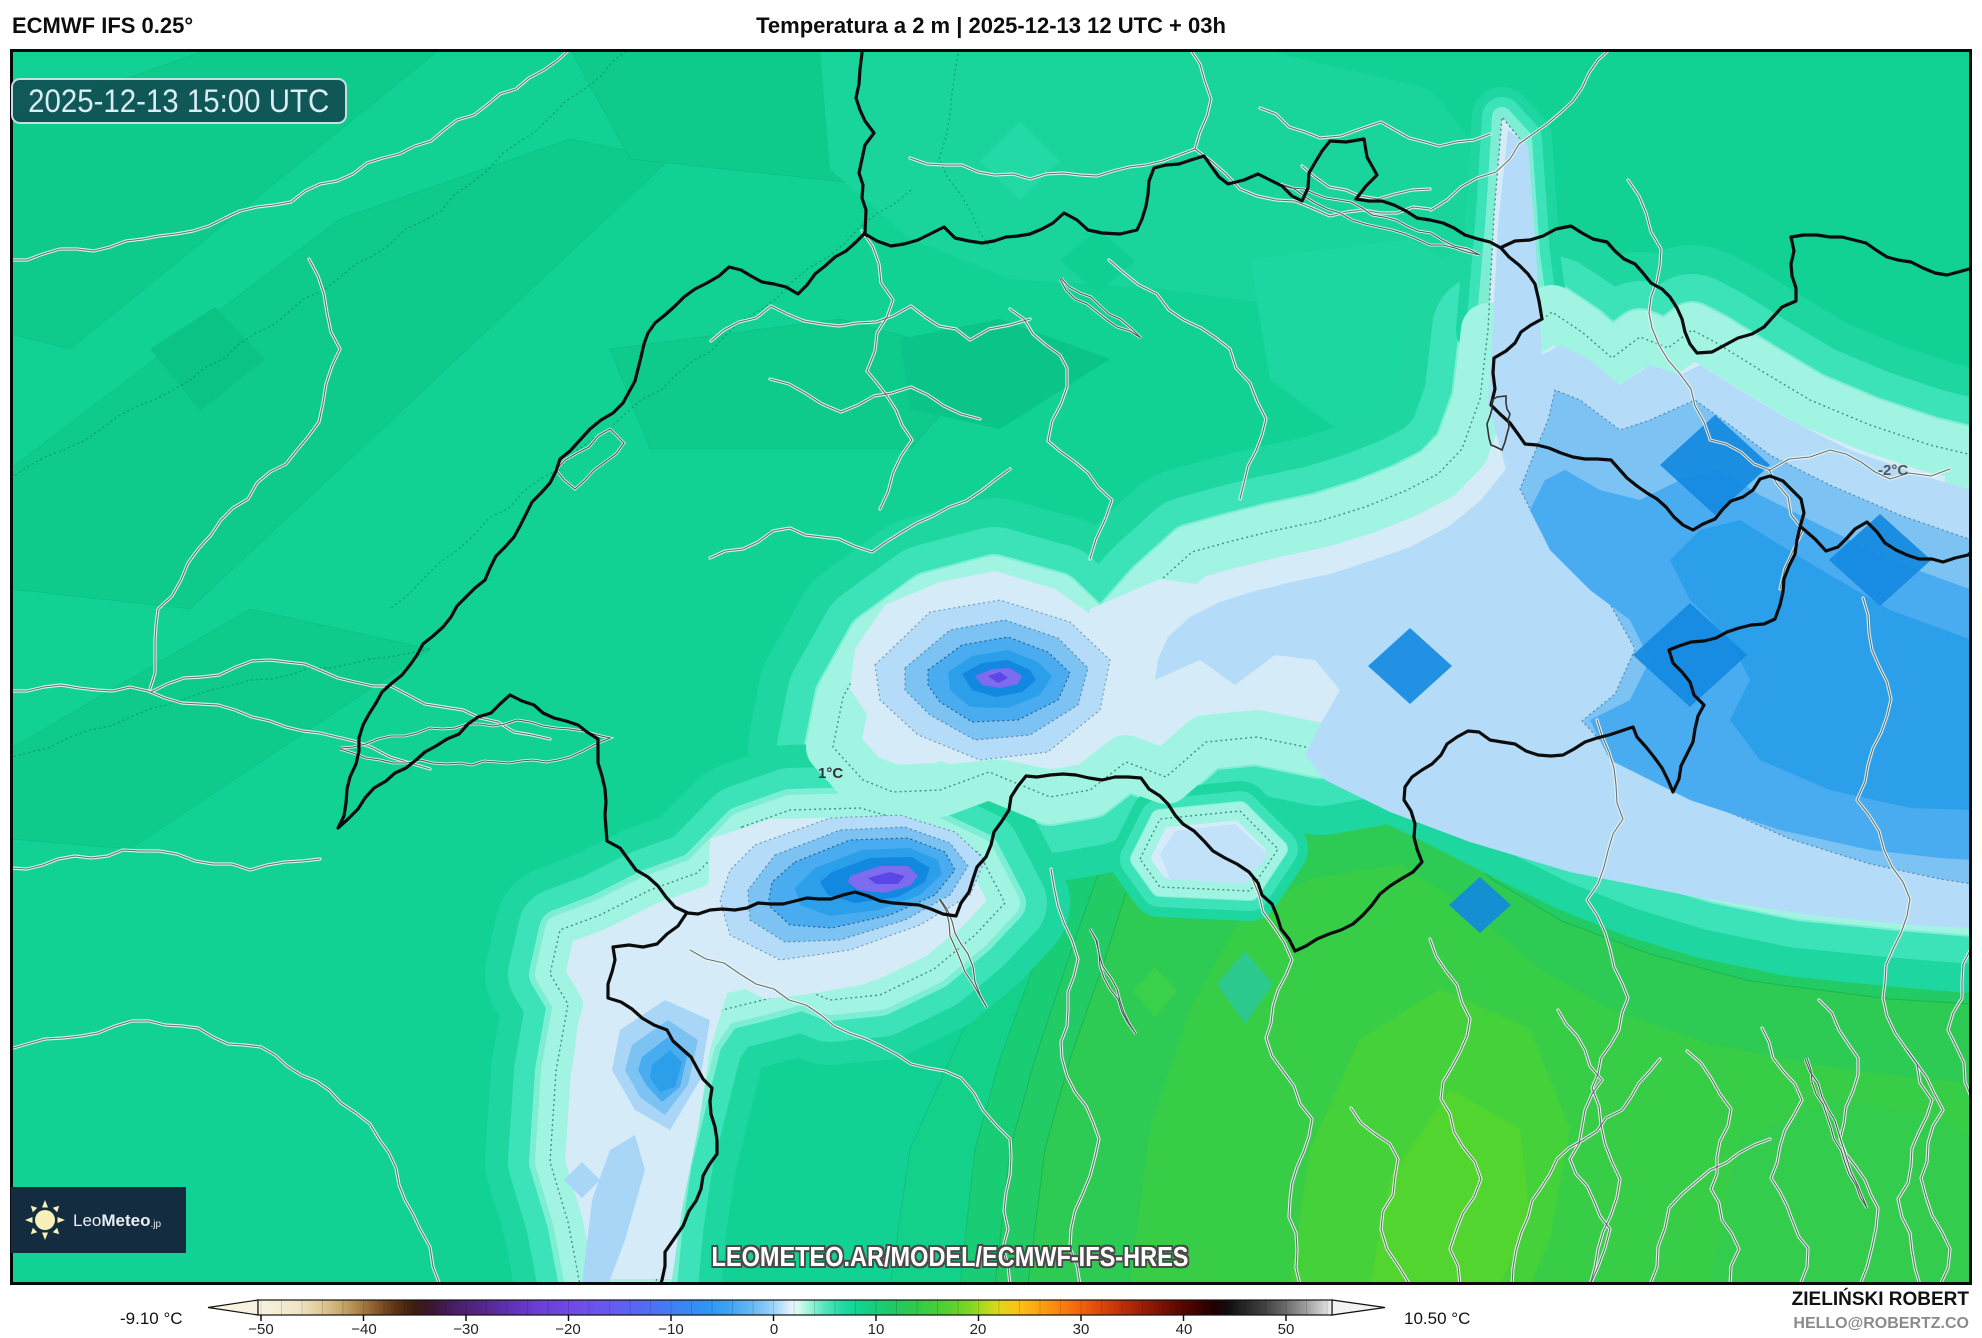  Describe the element at coordinates (1893, 470) in the screenshot. I see `svg-text: -2°C` at that location.